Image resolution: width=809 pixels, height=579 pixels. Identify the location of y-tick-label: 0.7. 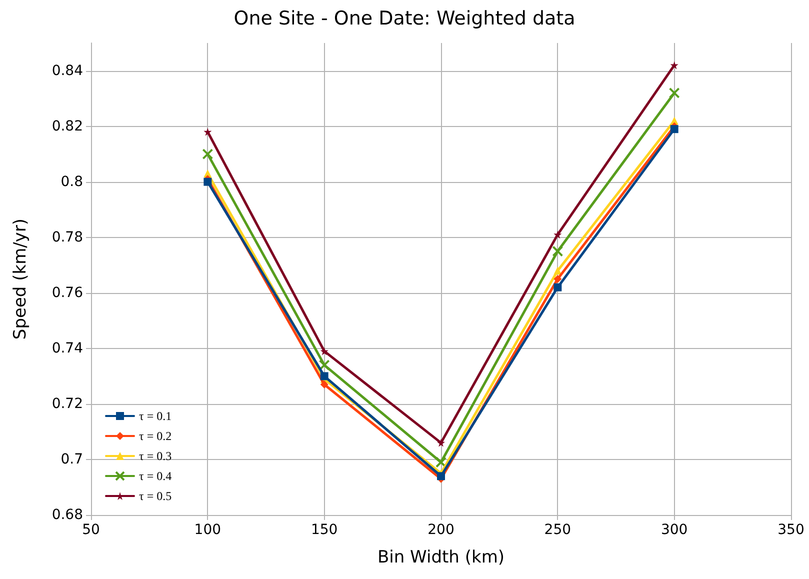
(71, 459).